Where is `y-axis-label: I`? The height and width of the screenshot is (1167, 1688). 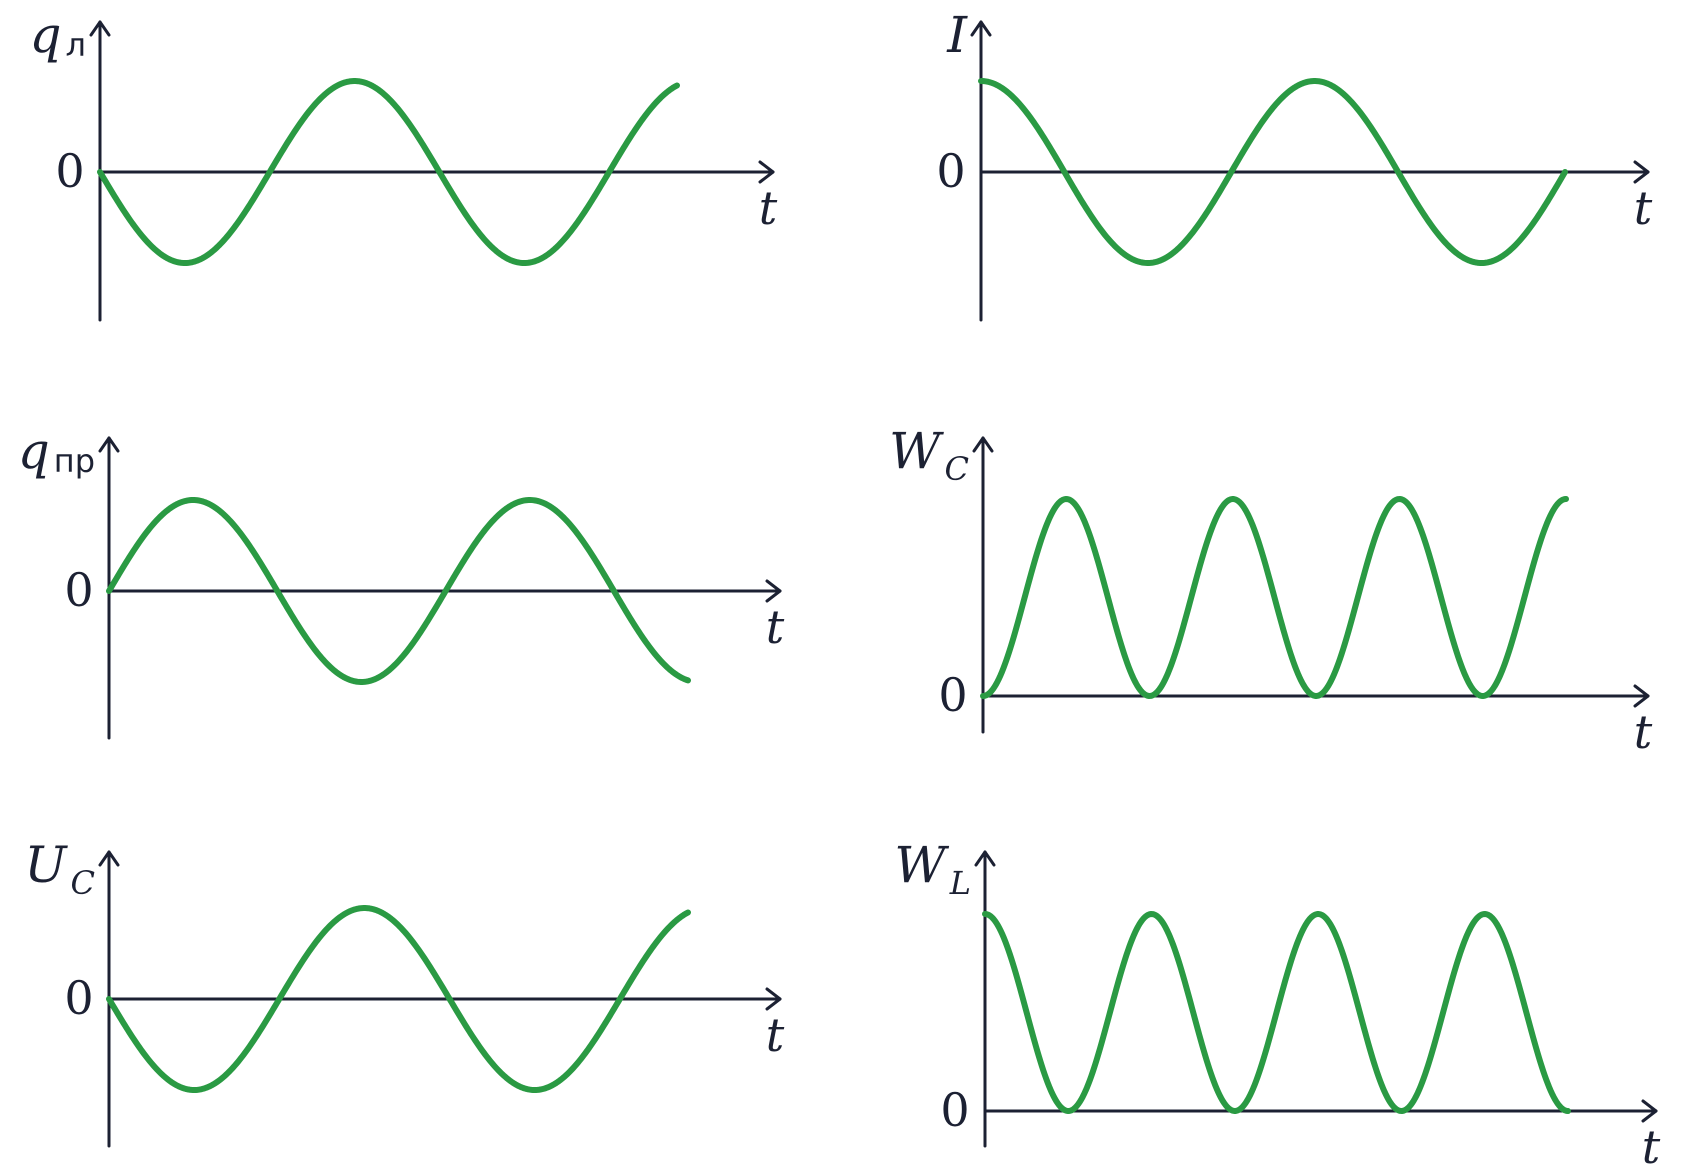
y-axis-label: I is located at coordinates (957, 35).